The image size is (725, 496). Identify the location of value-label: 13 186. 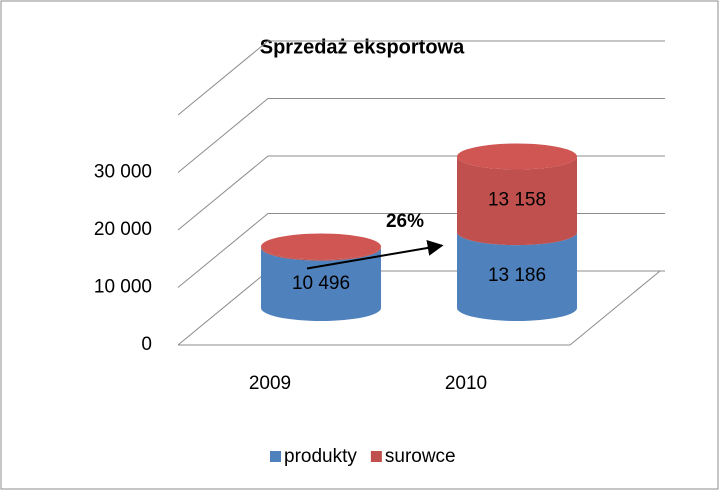
(517, 275).